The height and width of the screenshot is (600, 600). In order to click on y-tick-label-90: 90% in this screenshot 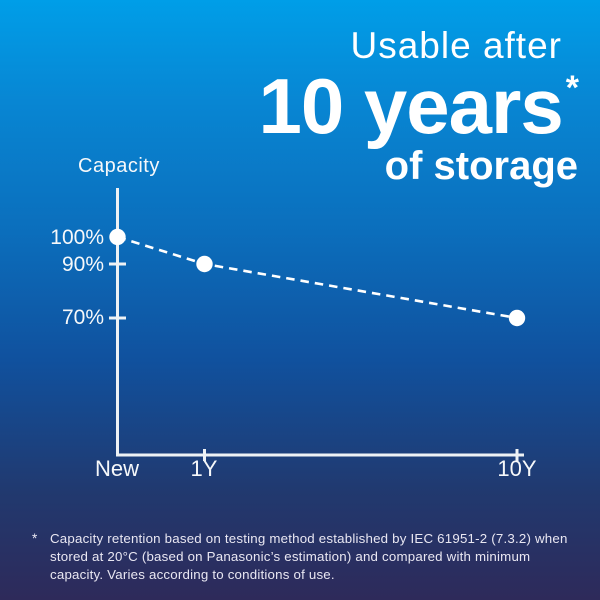, I will do `click(82, 264)`.